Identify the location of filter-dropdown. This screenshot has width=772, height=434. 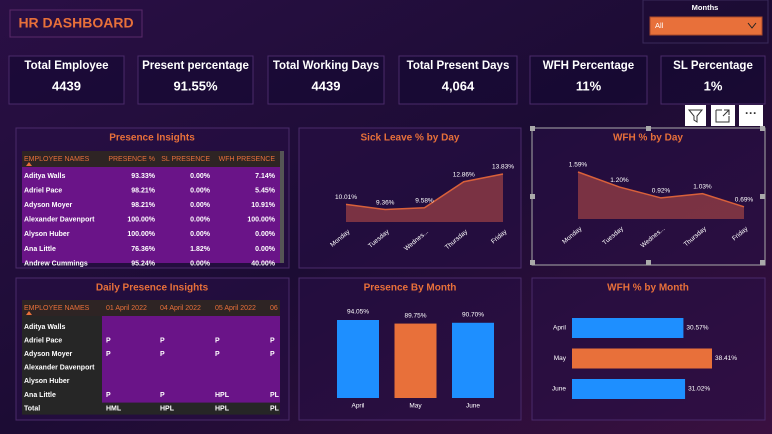
(706, 26).